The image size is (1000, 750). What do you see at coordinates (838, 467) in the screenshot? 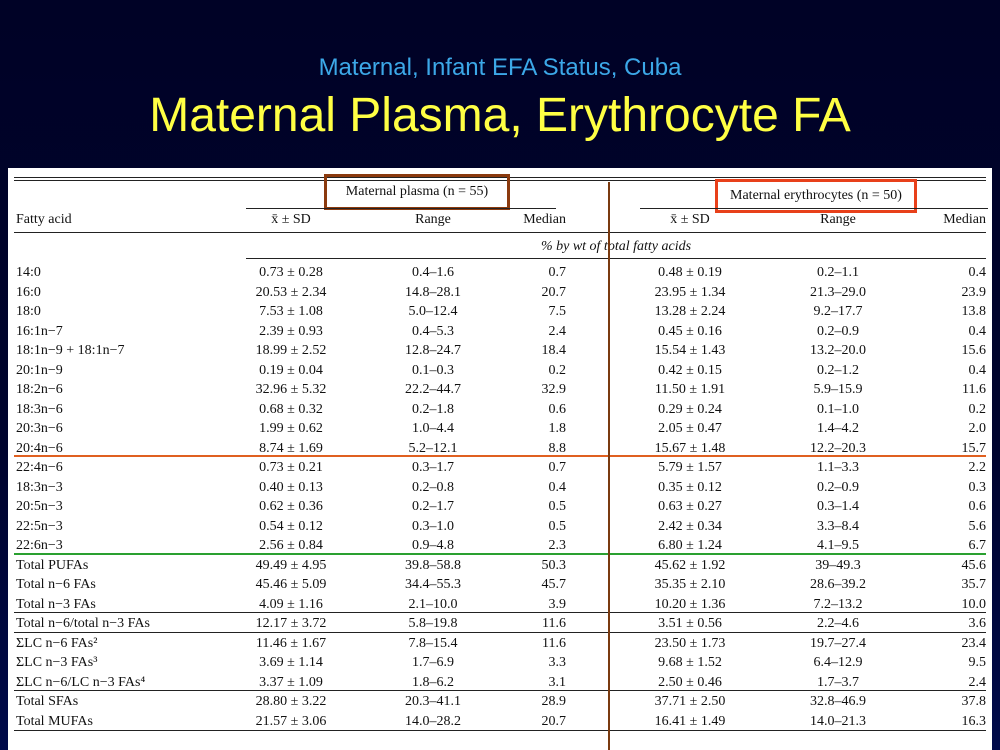
I see `cell-e-range: 1.1–3.3` at bounding box center [838, 467].